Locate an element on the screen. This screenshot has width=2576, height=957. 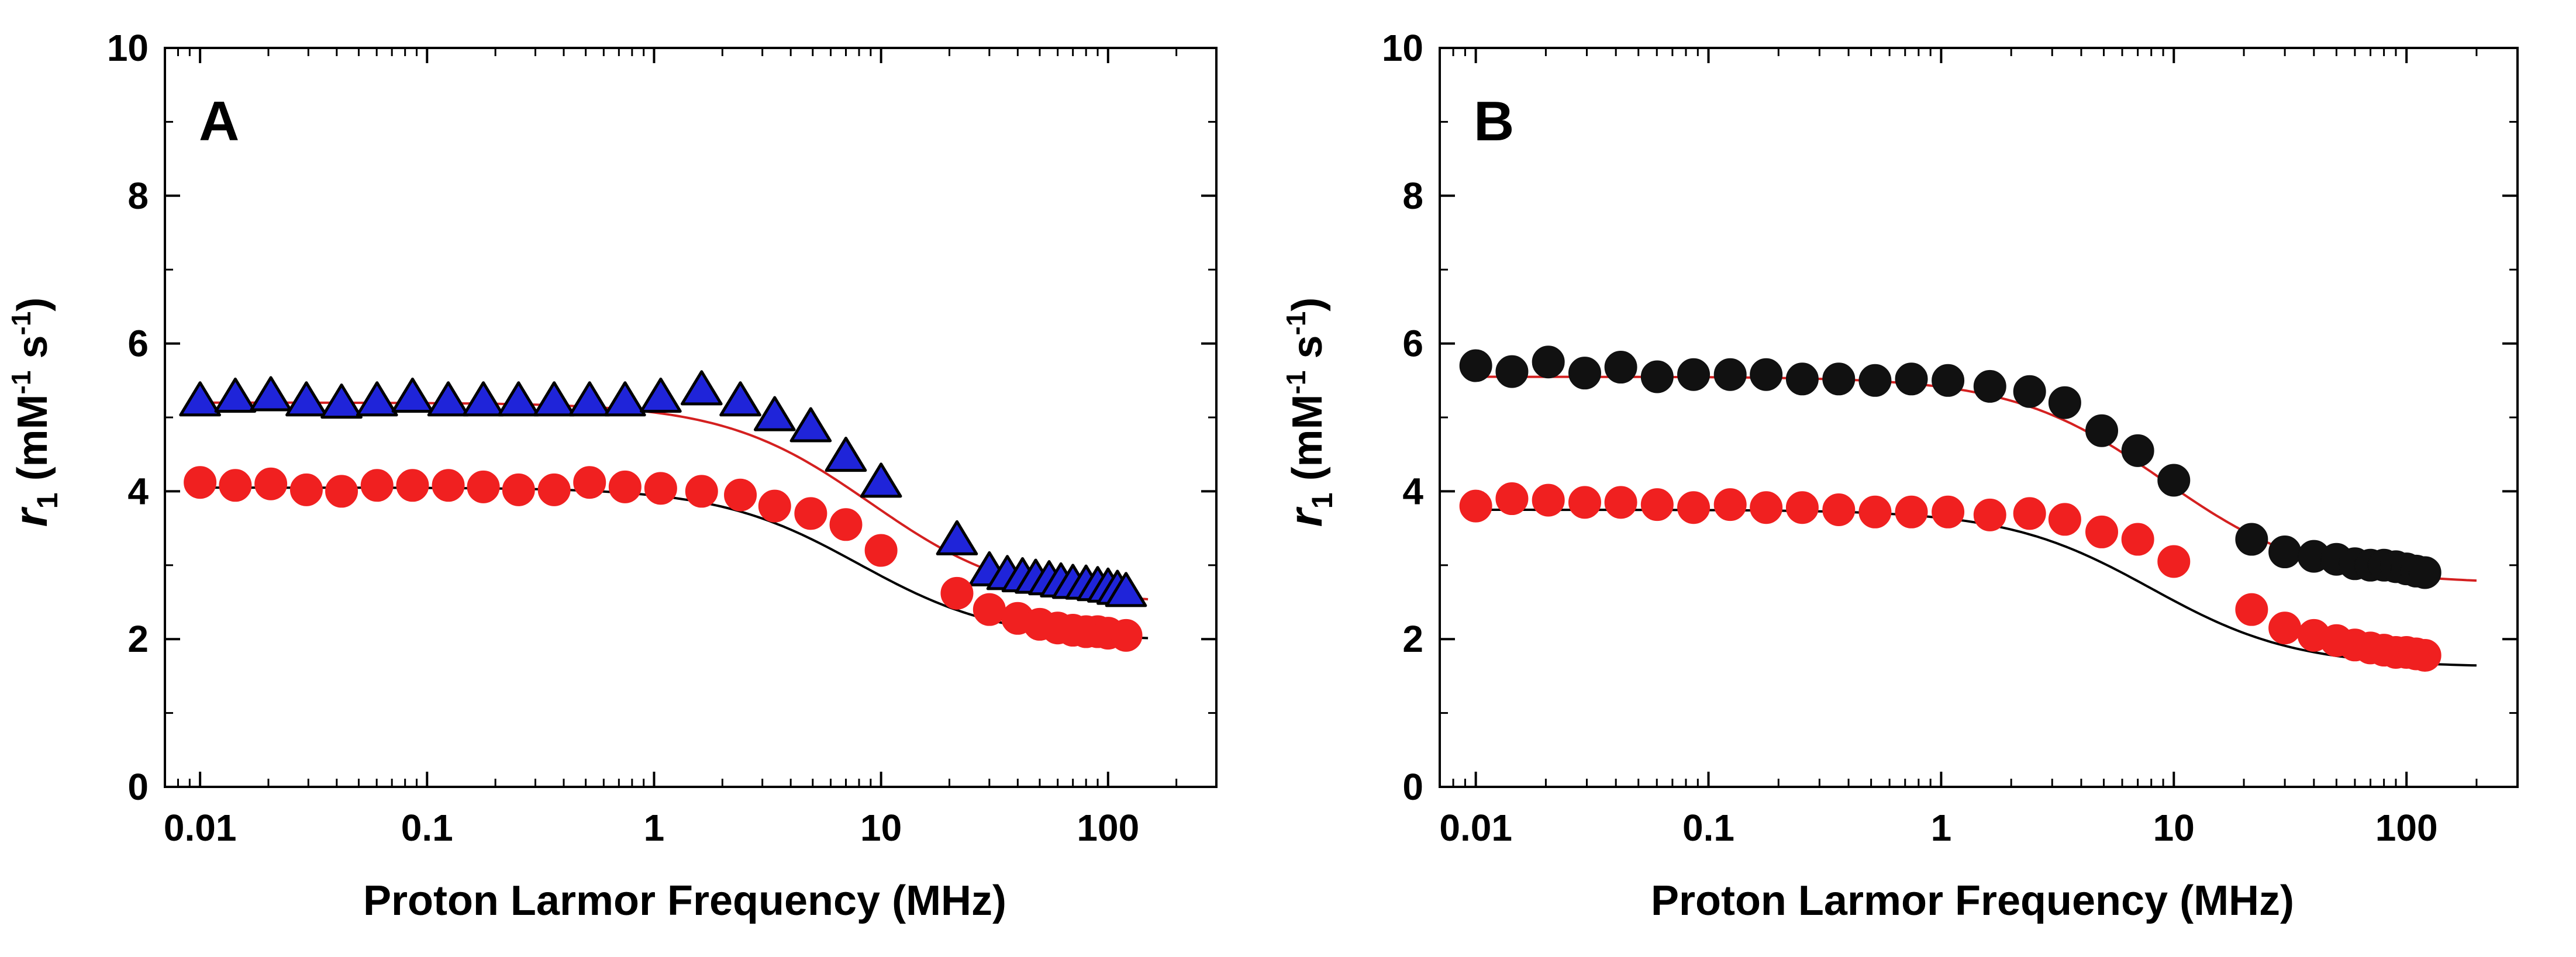
y-tick-label: 6 is located at coordinates (1413, 344).